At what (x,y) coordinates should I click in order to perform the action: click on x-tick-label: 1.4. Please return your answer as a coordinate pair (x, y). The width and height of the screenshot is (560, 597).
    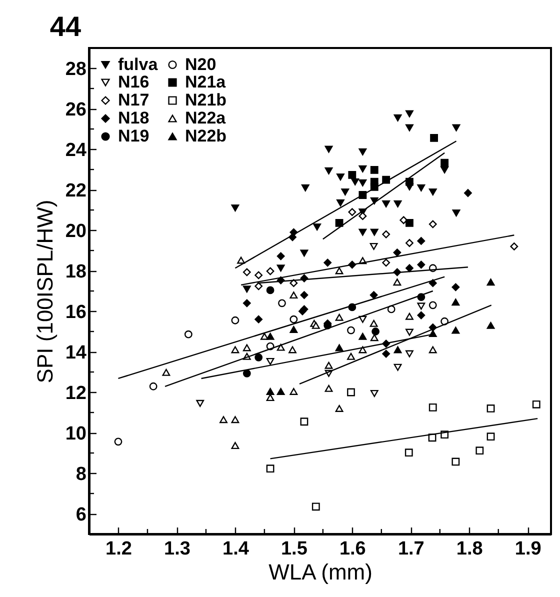
    Looking at the image, I should click on (236, 549).